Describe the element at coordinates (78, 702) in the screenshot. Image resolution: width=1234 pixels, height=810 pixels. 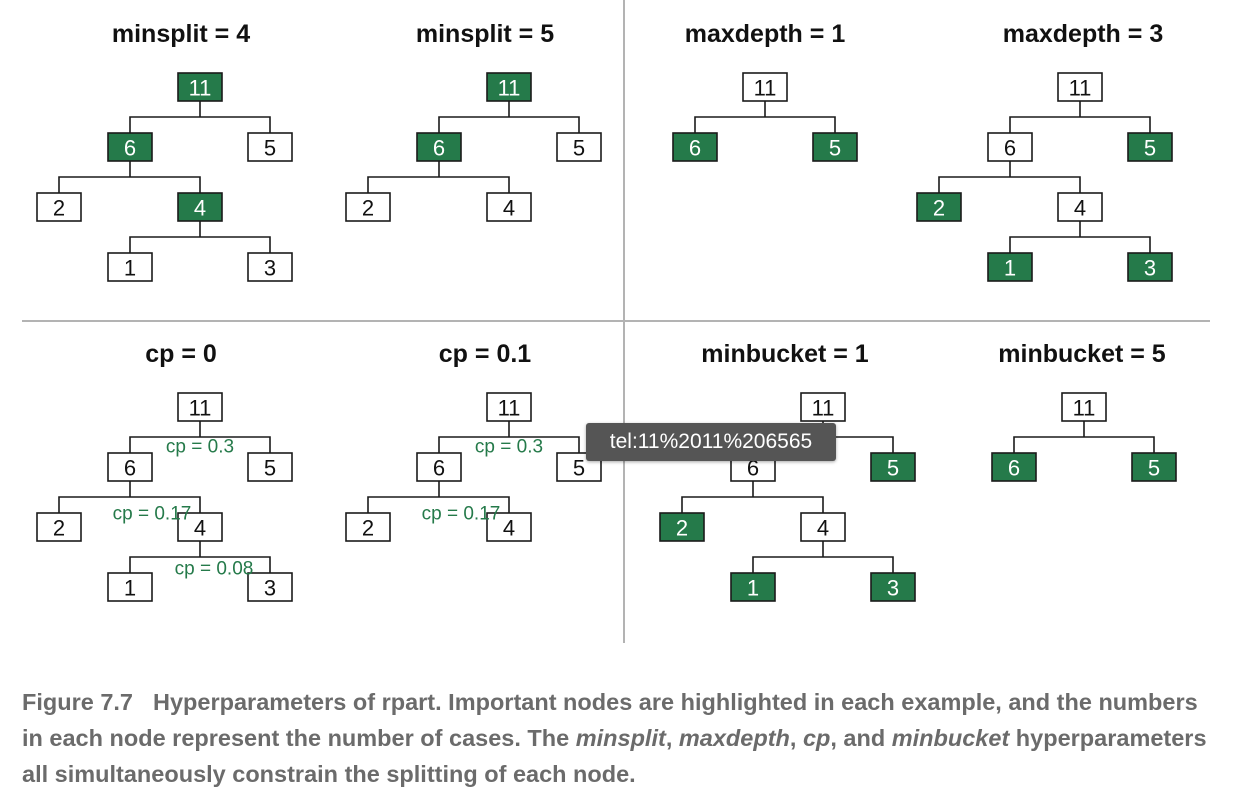
I see `figure-number: Figure 7.7` at that location.